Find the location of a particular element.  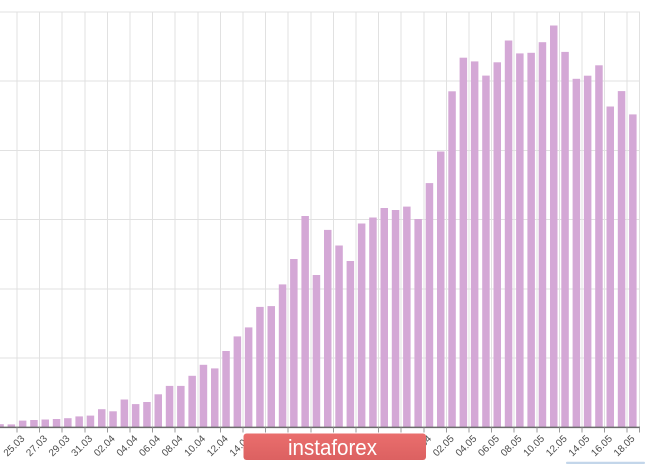

svg-text: 06.04 is located at coordinates (150, 446).